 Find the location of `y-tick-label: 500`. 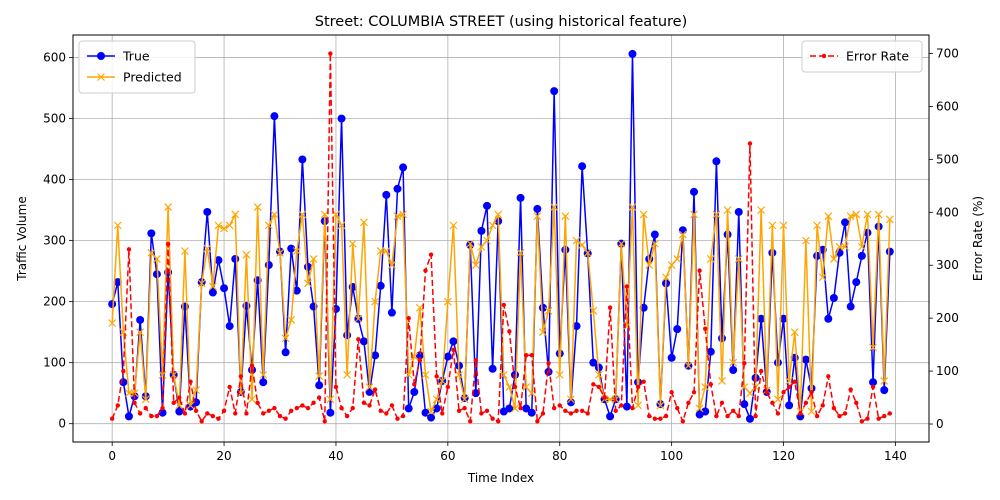

y-tick-label: 500 is located at coordinates (54, 119).